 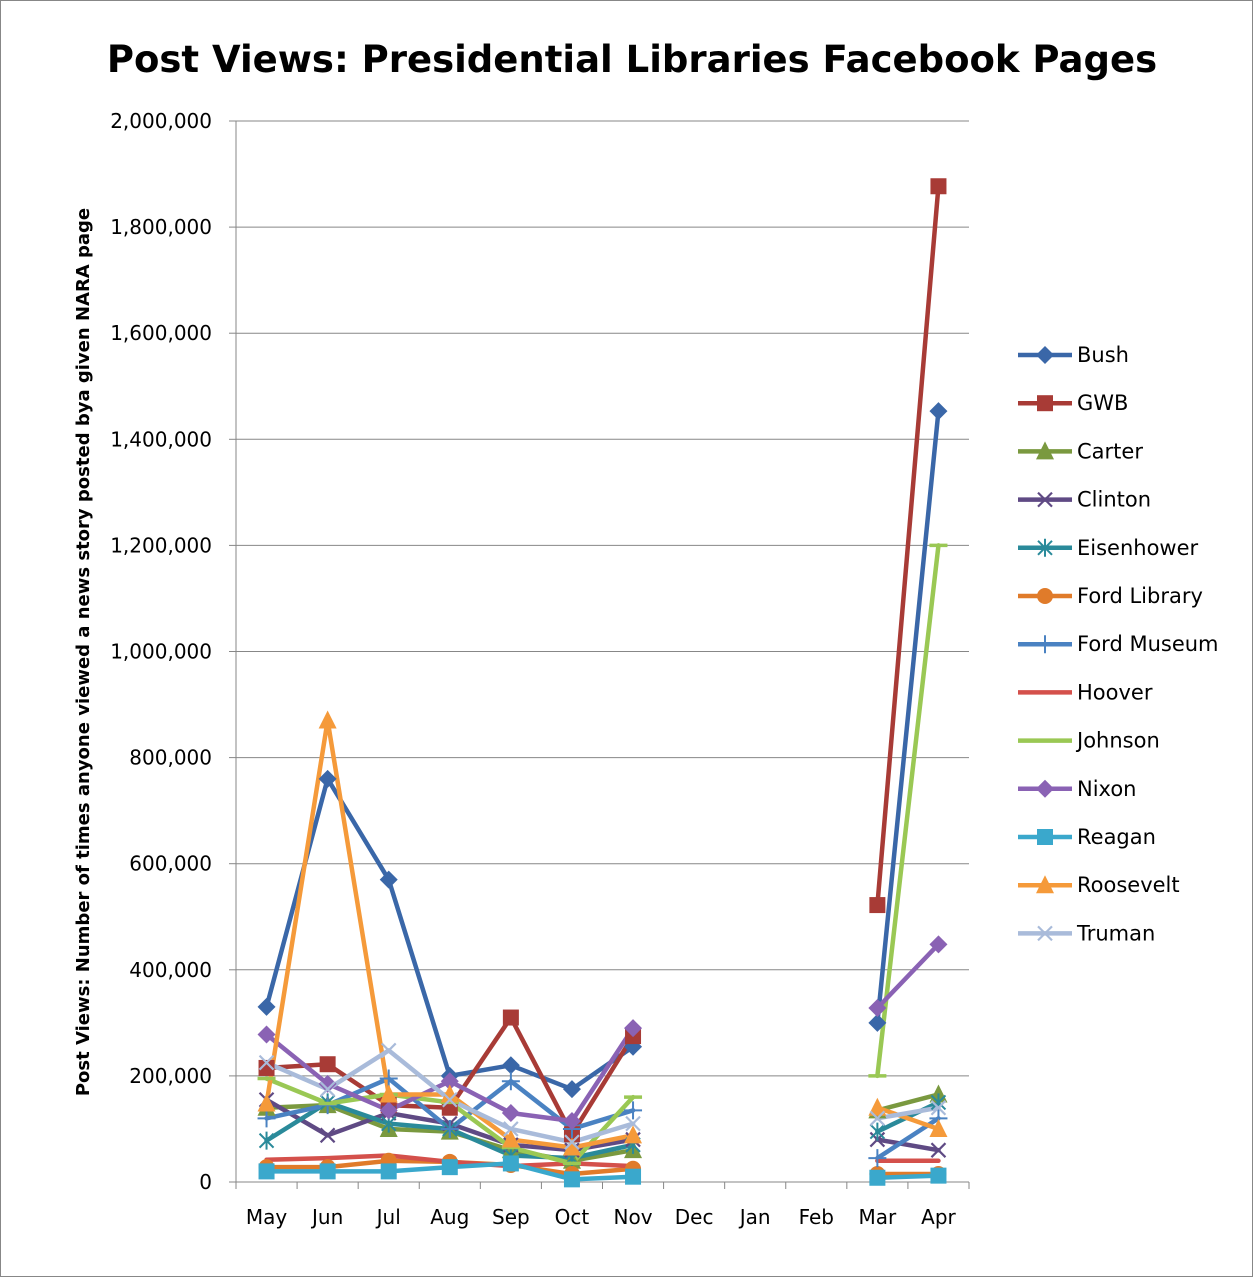 I want to click on x-tick-label: Dec, so click(x=694, y=1217).